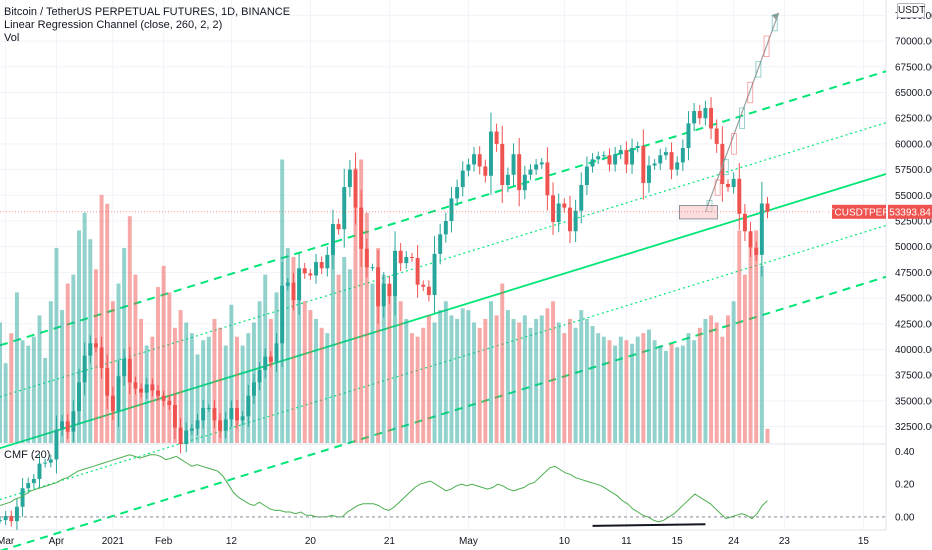 The width and height of the screenshot is (932, 550). What do you see at coordinates (626, 541) in the screenshot?
I see `time-tick-label: 11` at bounding box center [626, 541].